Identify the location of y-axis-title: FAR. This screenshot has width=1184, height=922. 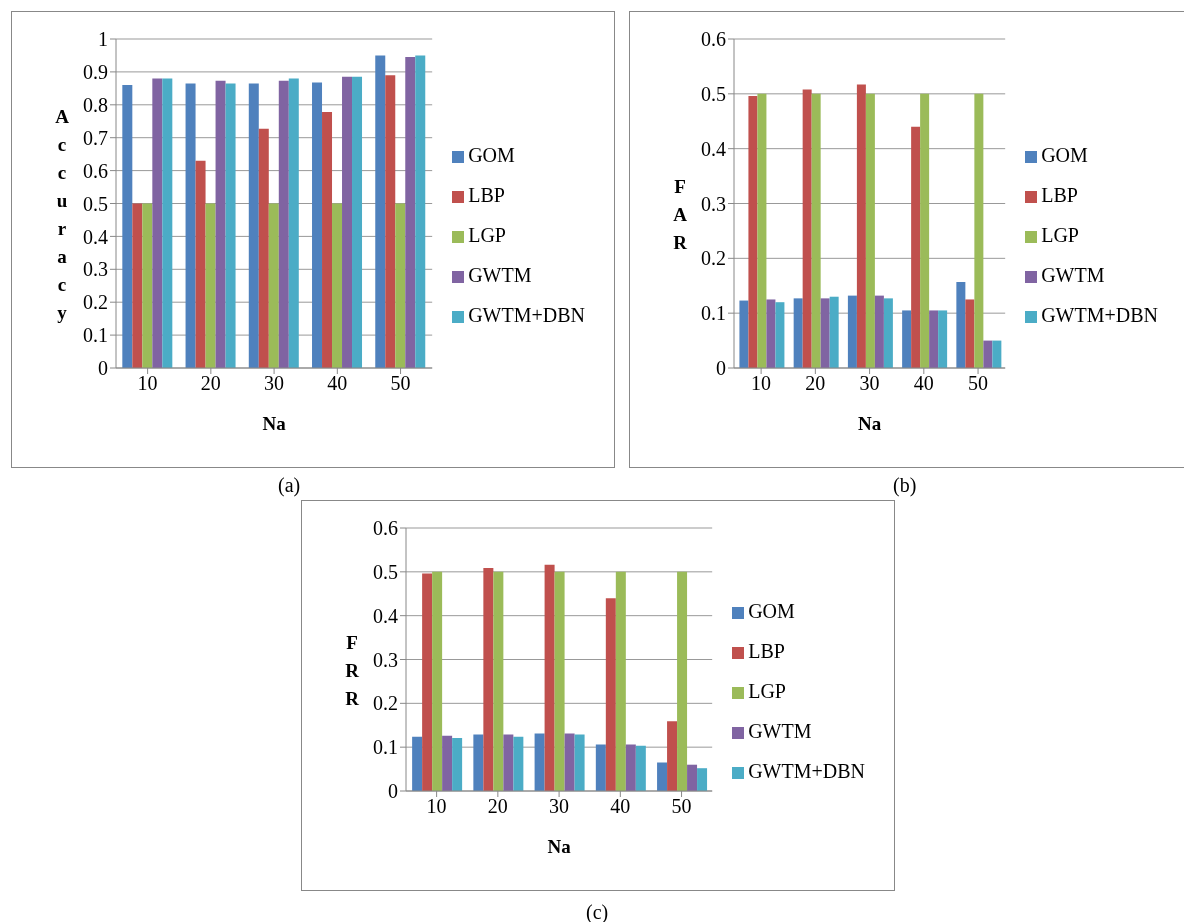
(680, 214).